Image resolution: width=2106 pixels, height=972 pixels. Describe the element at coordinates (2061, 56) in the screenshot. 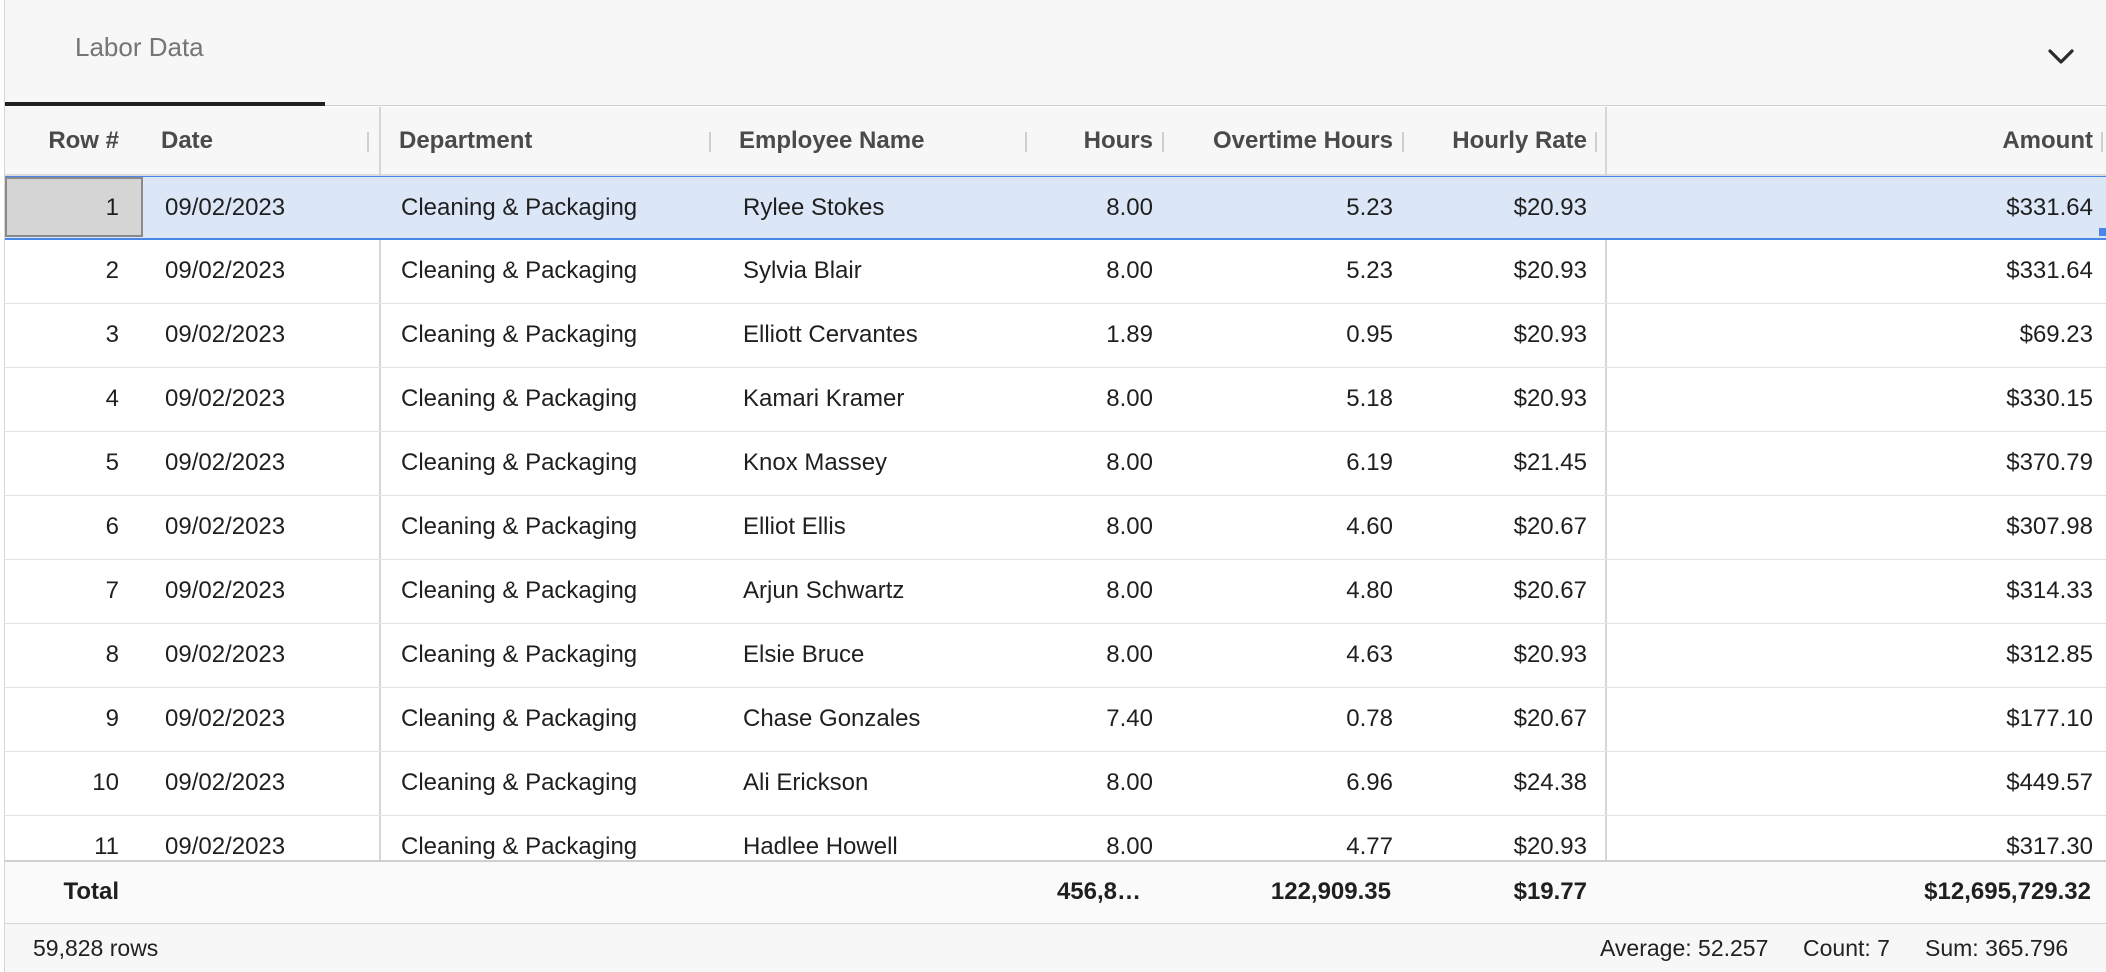

I see `collapse-button` at that location.